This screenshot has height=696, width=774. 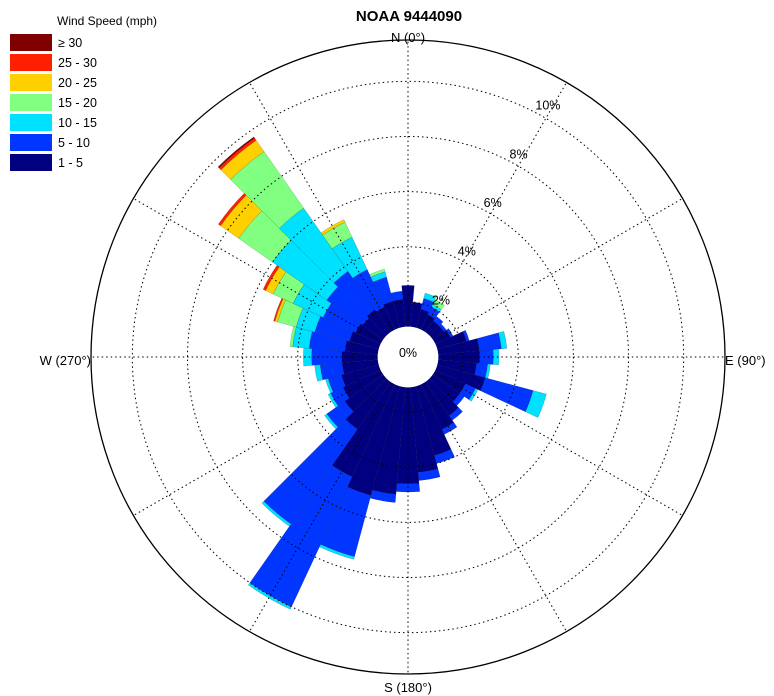 I want to click on north-label: N (0°), so click(x=408, y=37).